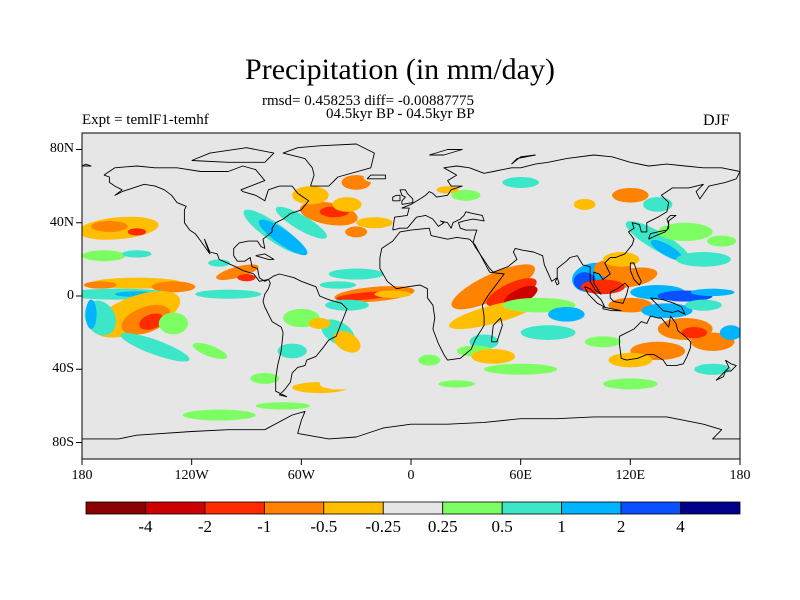  What do you see at coordinates (70, 295) in the screenshot?
I see `lat-tick-label: 0` at bounding box center [70, 295].